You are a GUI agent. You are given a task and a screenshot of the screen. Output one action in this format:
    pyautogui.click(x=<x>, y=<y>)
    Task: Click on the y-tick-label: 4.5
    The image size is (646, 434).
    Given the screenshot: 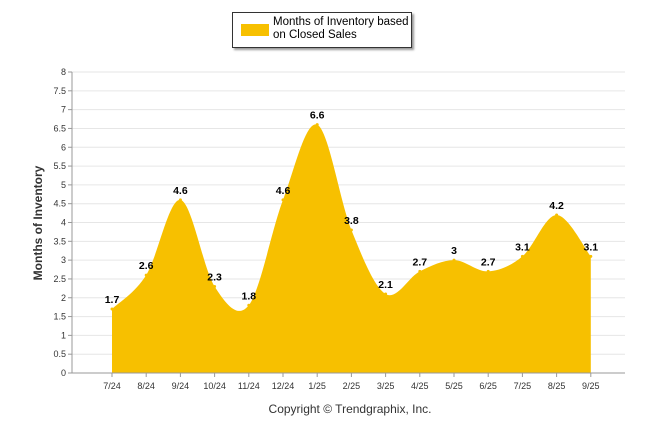 What is the action you would take?
    pyautogui.click(x=59, y=204)
    